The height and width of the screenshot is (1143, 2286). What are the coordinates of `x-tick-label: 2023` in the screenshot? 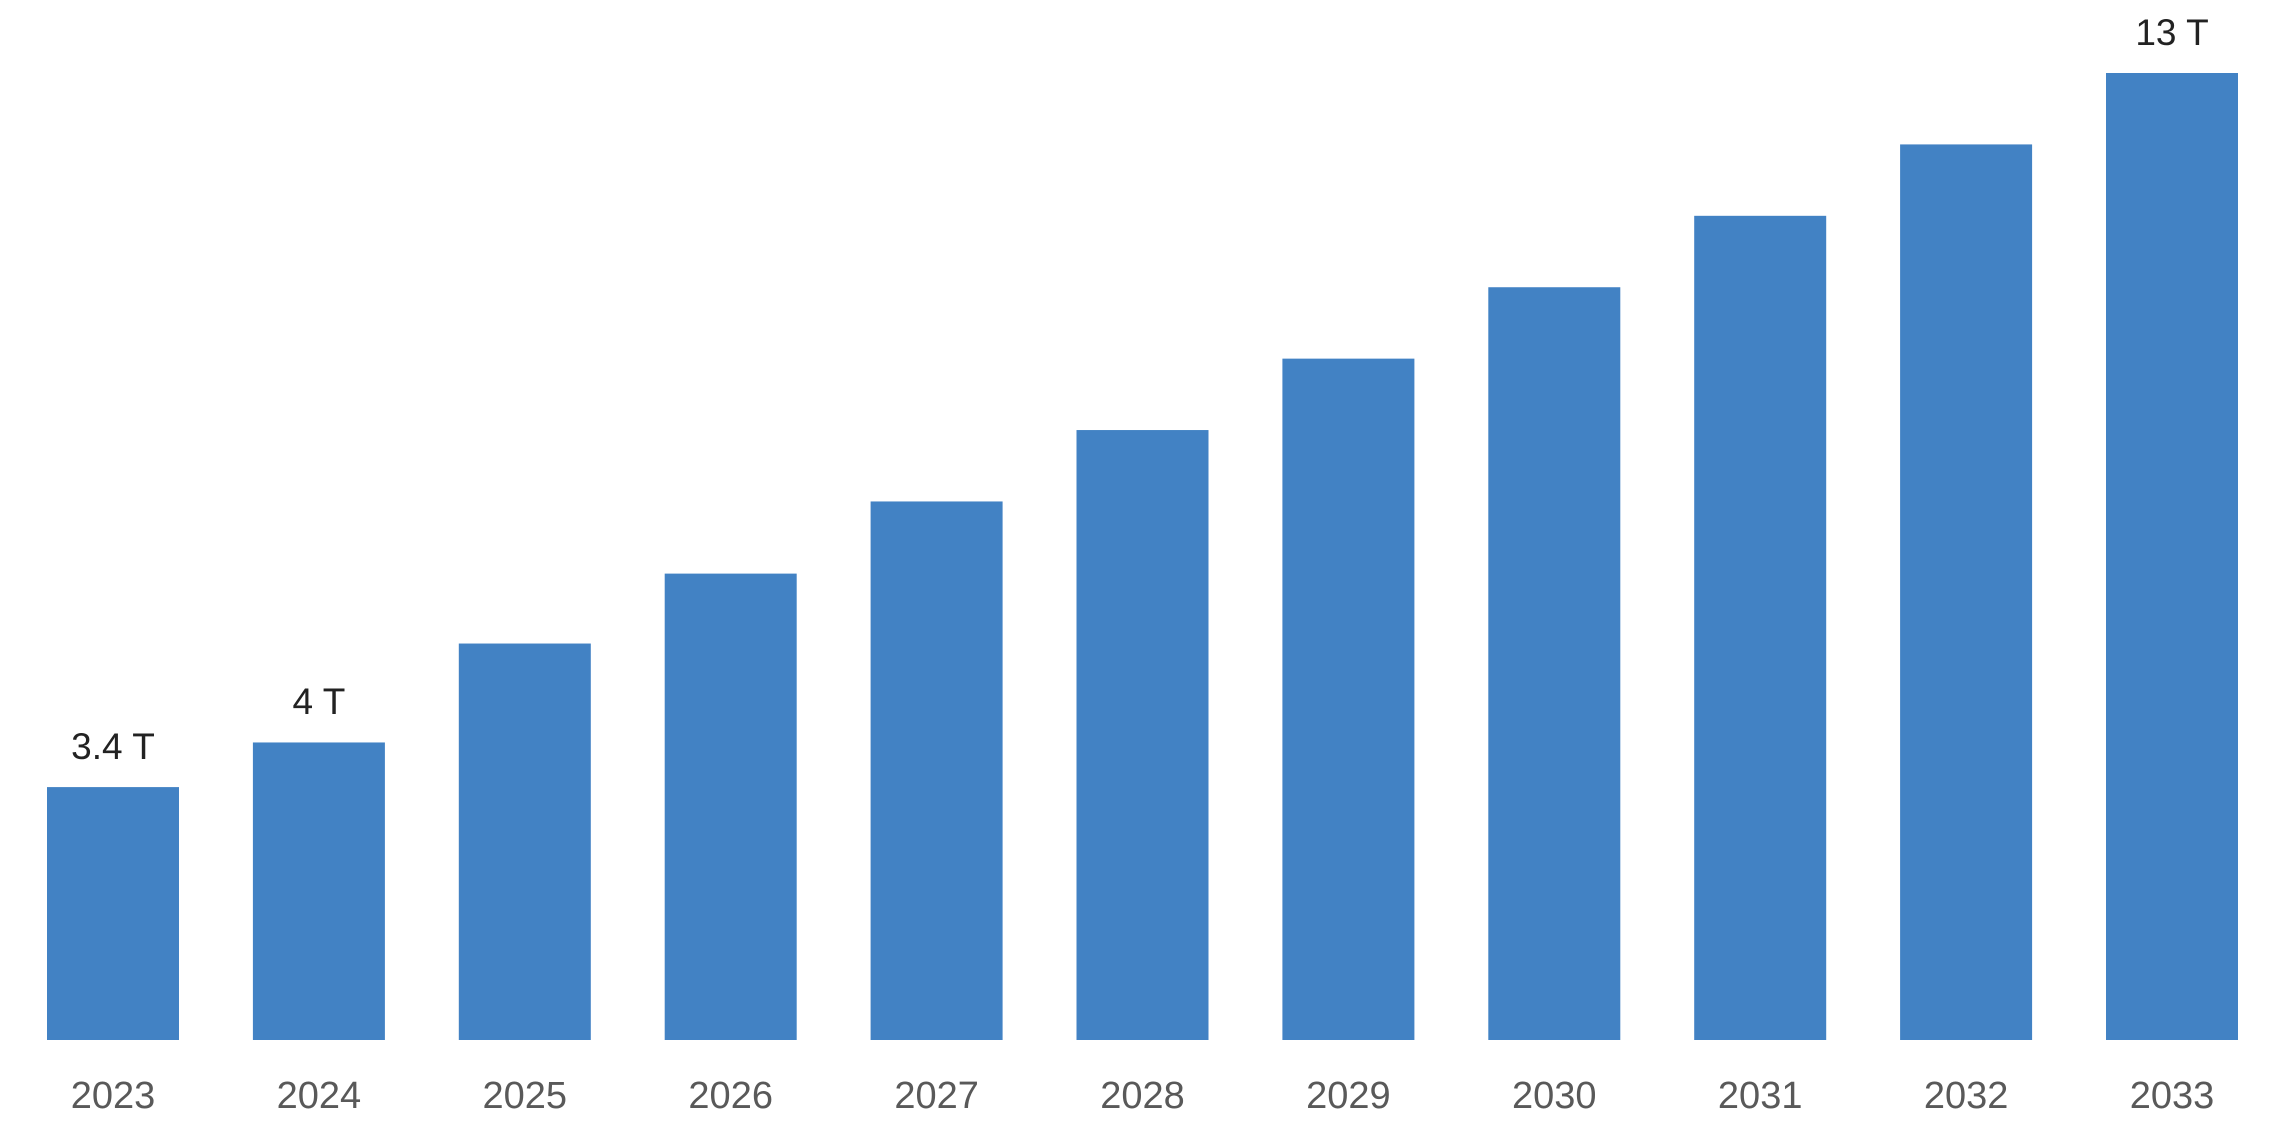 It's located at (113, 1096).